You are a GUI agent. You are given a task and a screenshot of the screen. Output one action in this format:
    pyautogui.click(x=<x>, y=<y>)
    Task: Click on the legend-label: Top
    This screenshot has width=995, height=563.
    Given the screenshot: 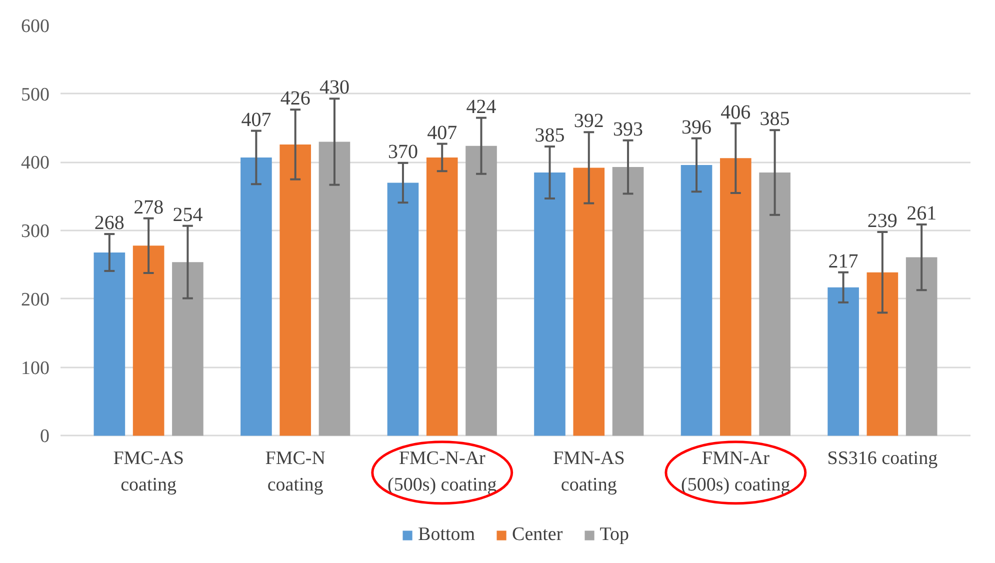 What is the action you would take?
    pyautogui.click(x=614, y=535)
    